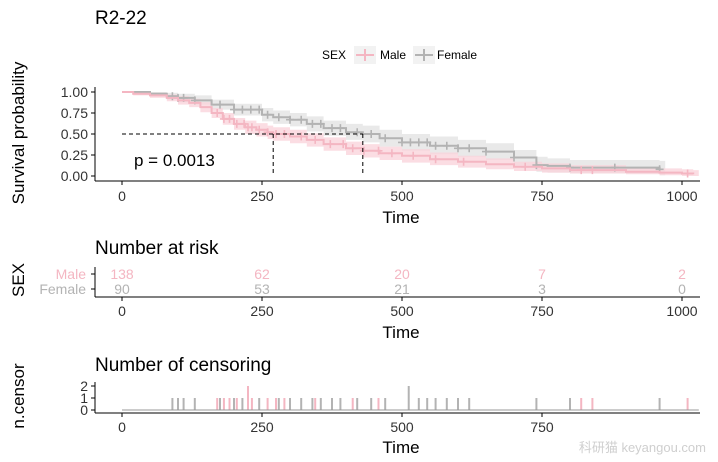 This screenshot has height=462, width=718. What do you see at coordinates (457, 55) in the screenshot?
I see `legend-label-female: Female` at bounding box center [457, 55].